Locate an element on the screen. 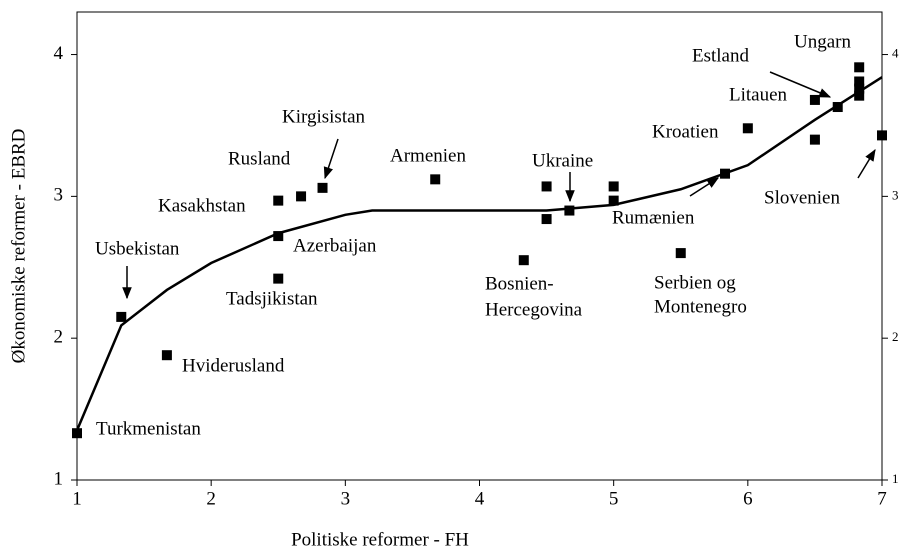 The image size is (908, 553). annotation: Ungarn is located at coordinates (822, 41).